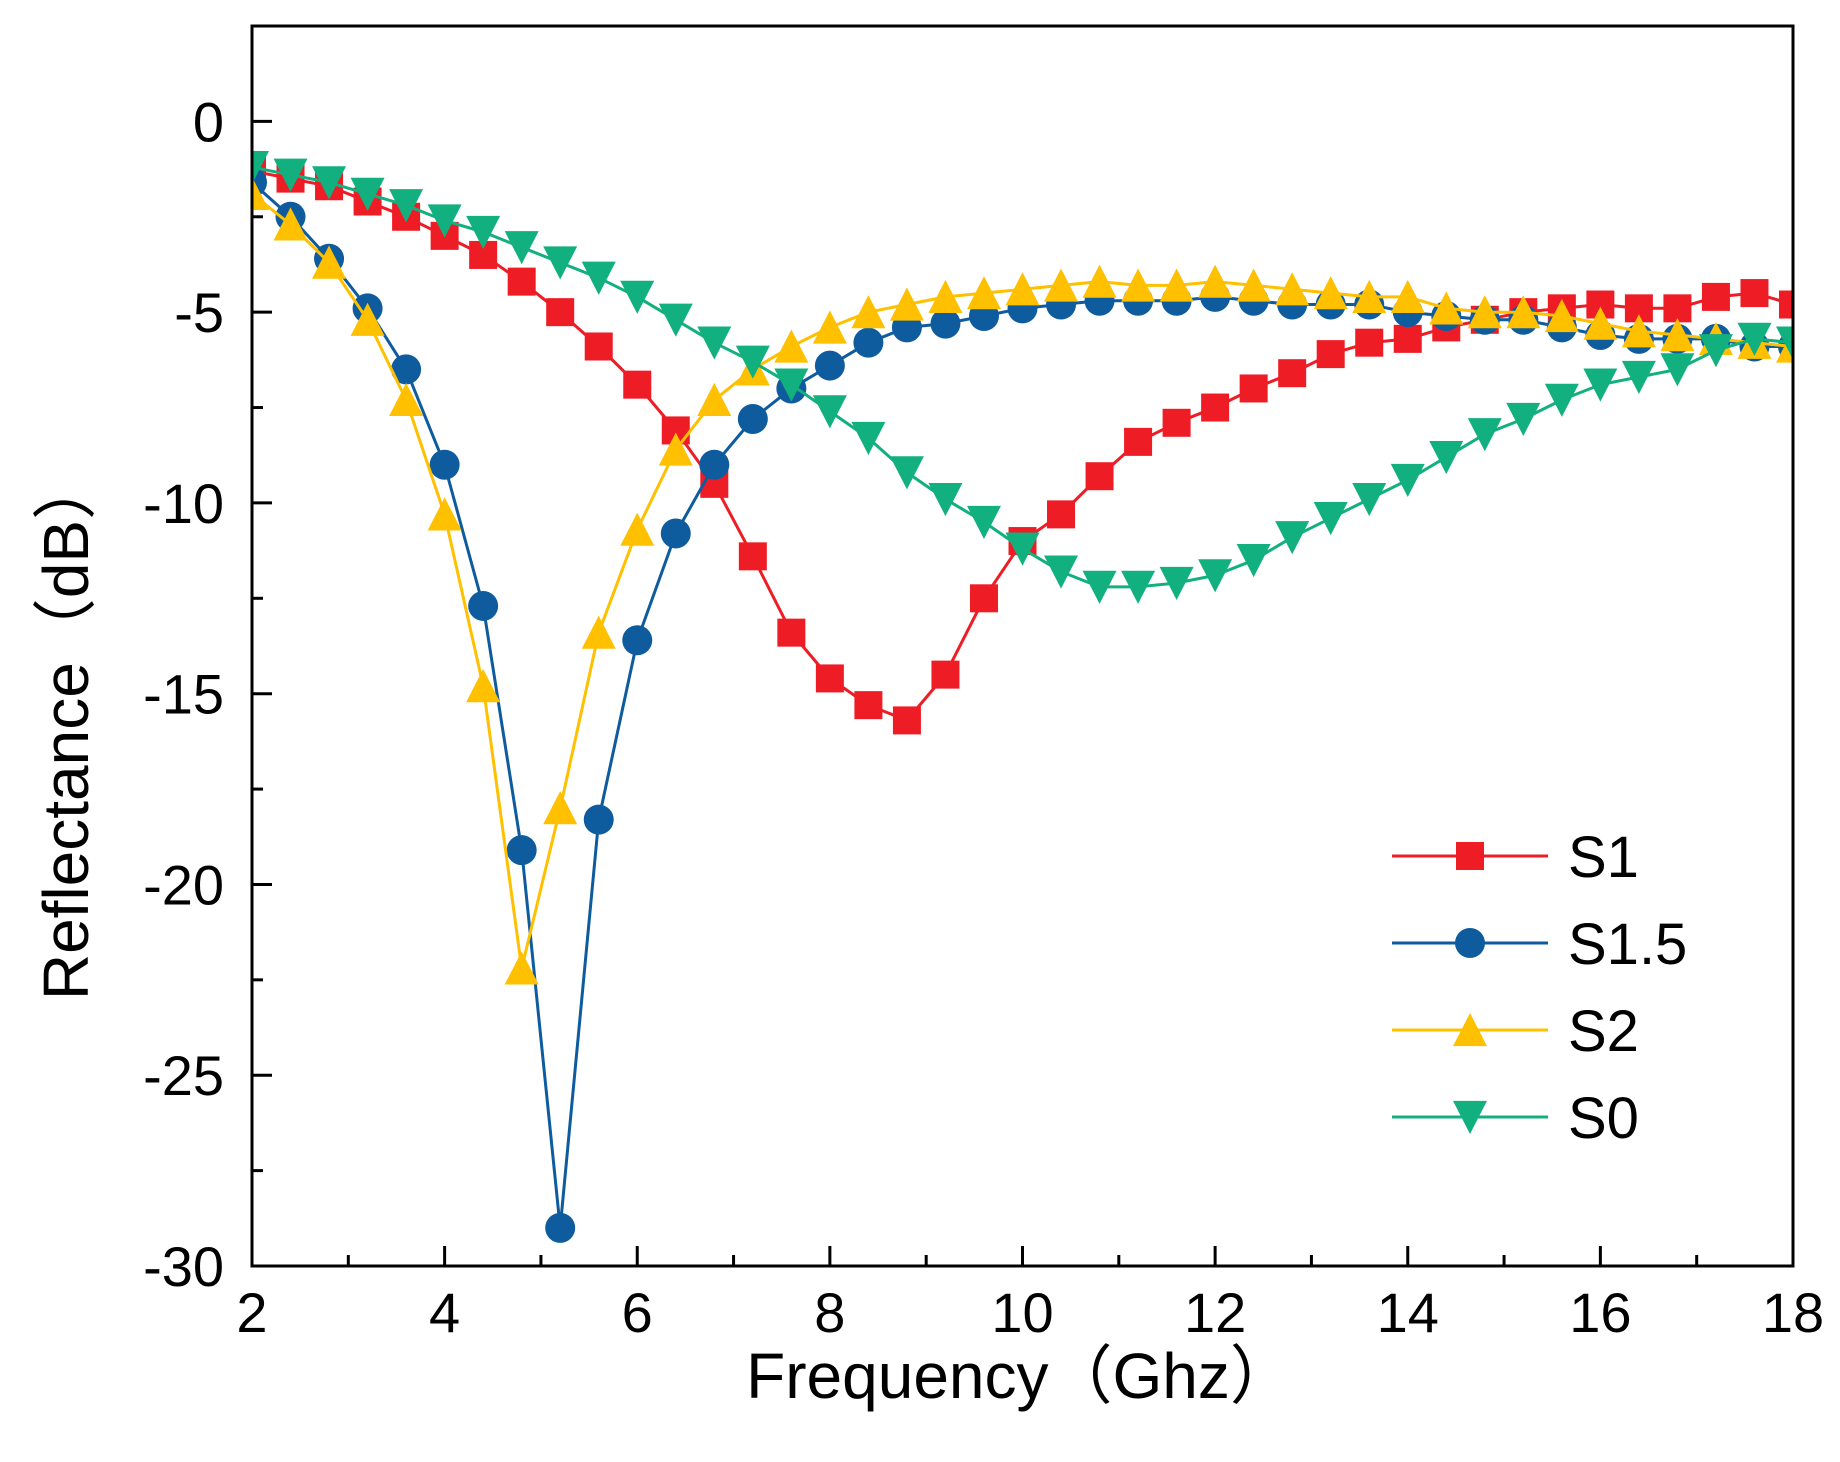  What do you see at coordinates (1020, 1376) in the screenshot?
I see `x-axis-title: Frequency（Ghz）` at bounding box center [1020, 1376].